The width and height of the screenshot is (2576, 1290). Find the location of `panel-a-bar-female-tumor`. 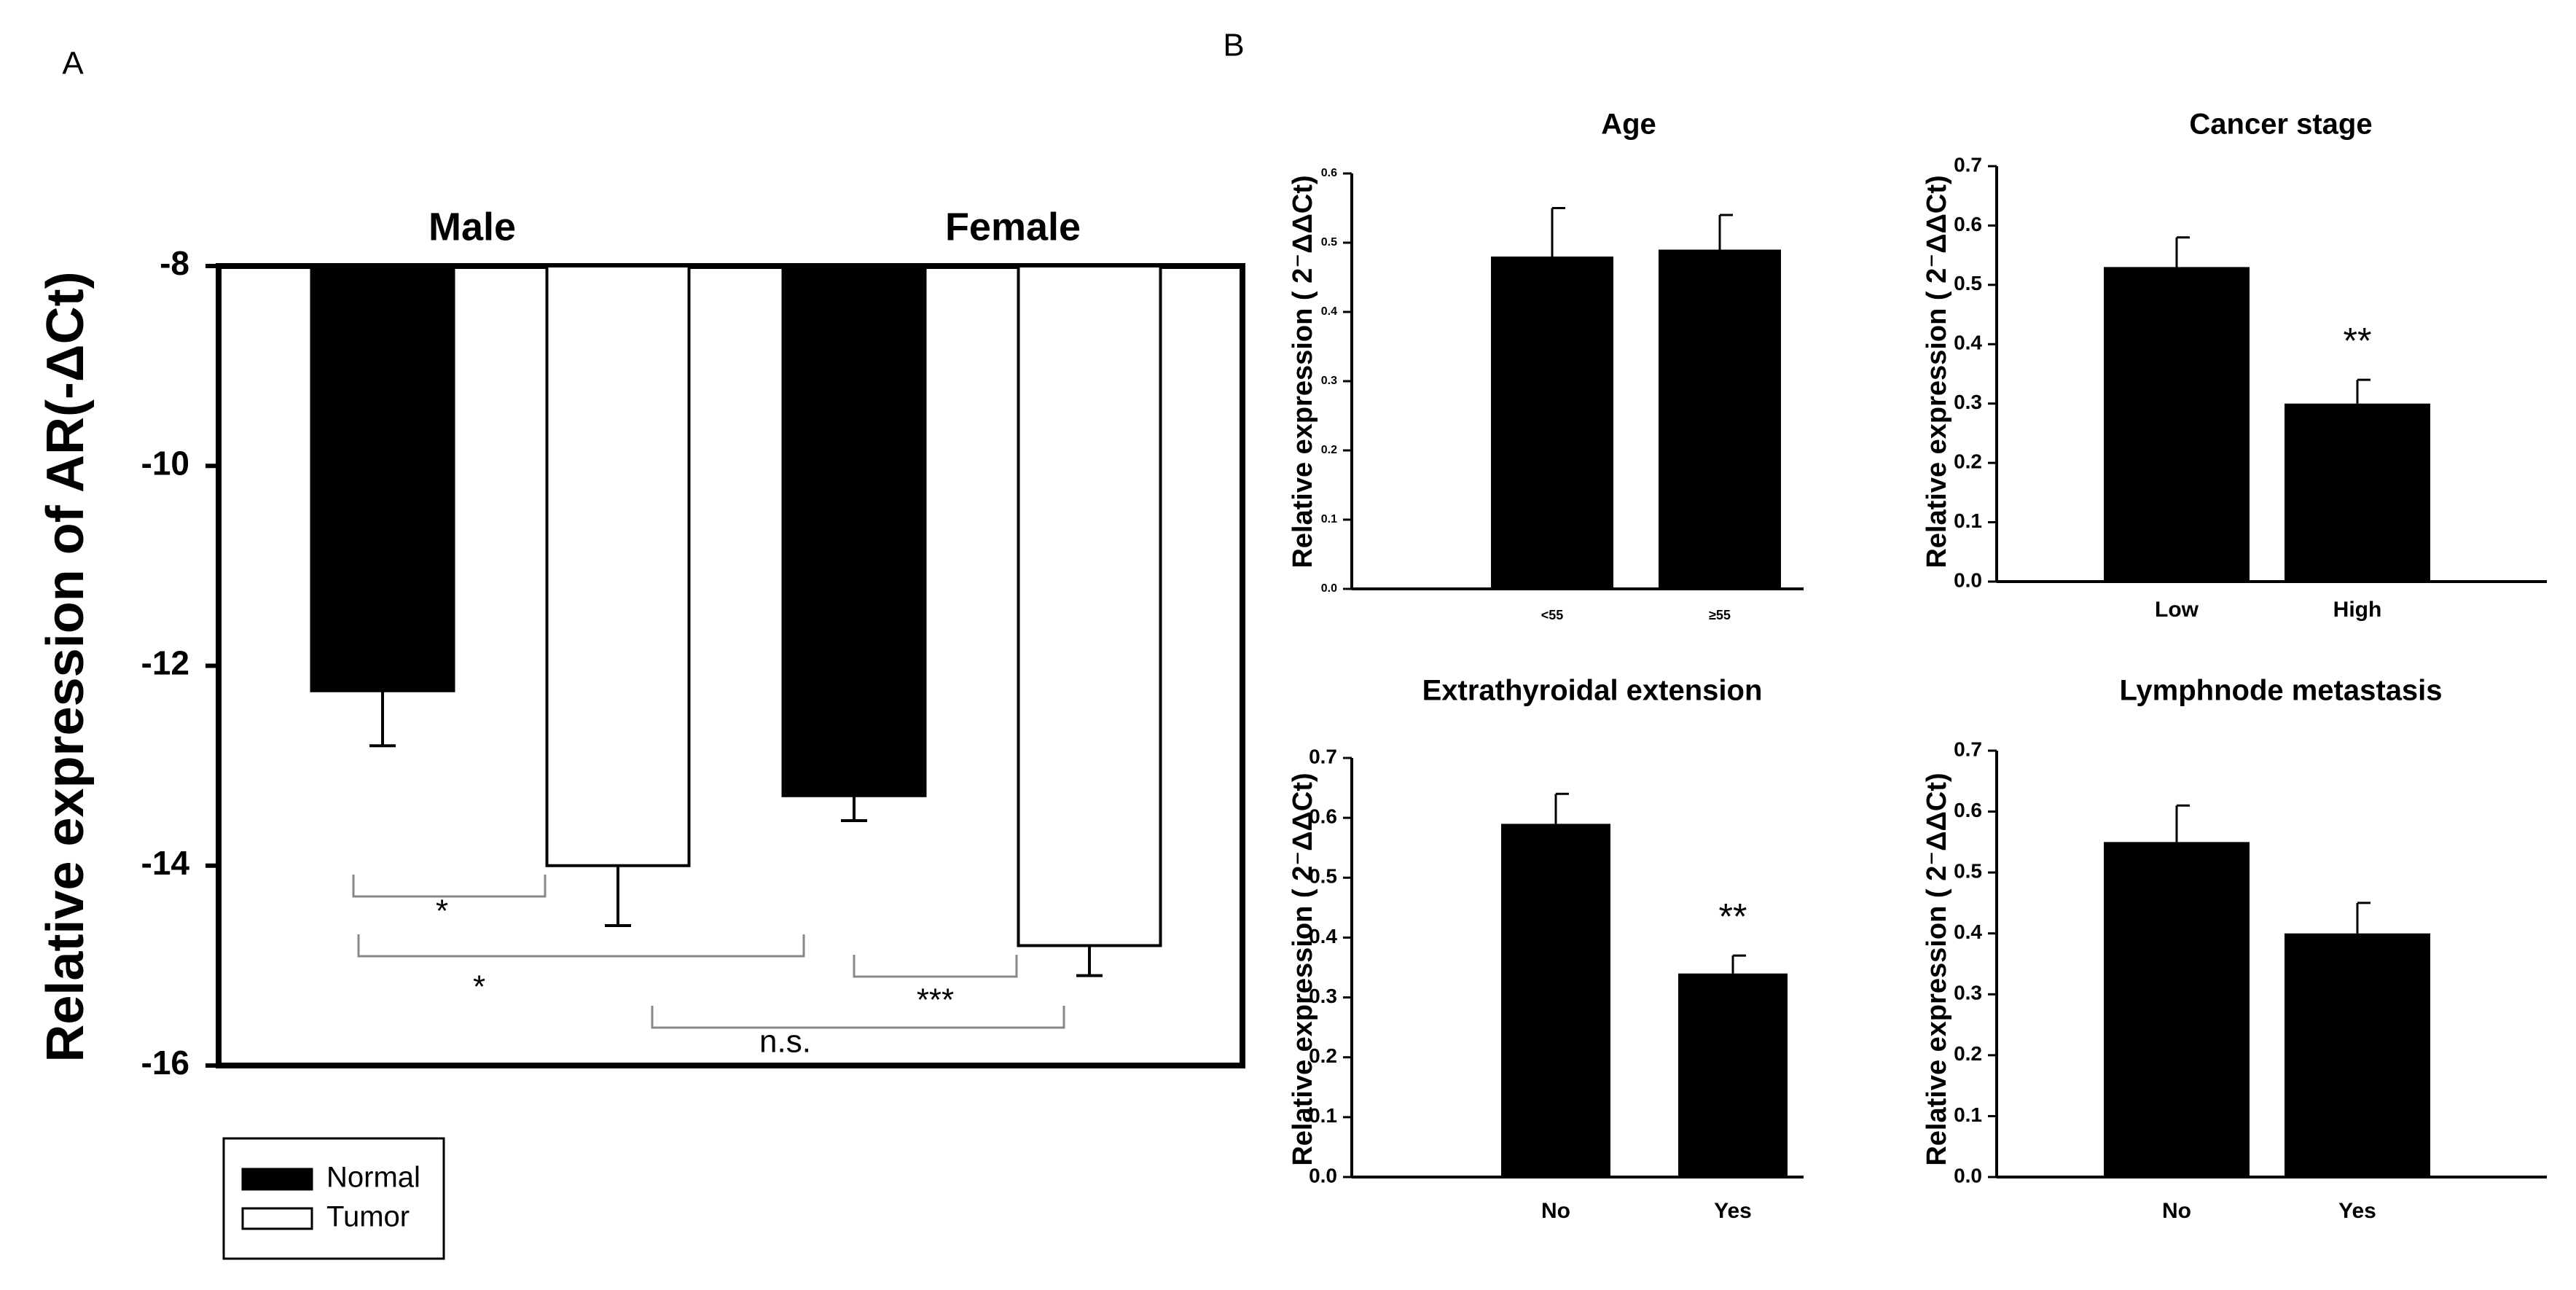

panel-a-bar-female-tumor is located at coordinates (1089, 606).